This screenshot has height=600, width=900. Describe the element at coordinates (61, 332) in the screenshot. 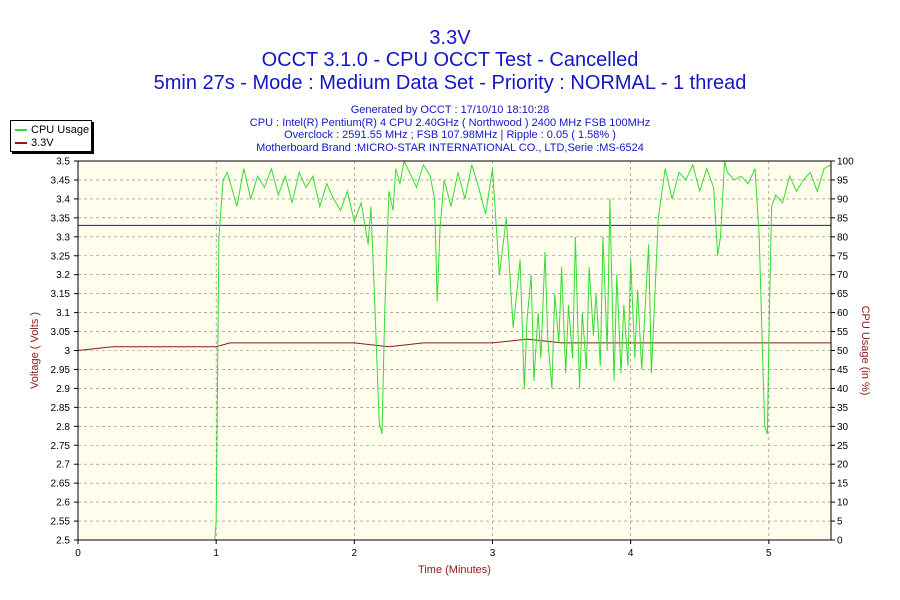

I see `left-tick-label: 3.05` at that location.